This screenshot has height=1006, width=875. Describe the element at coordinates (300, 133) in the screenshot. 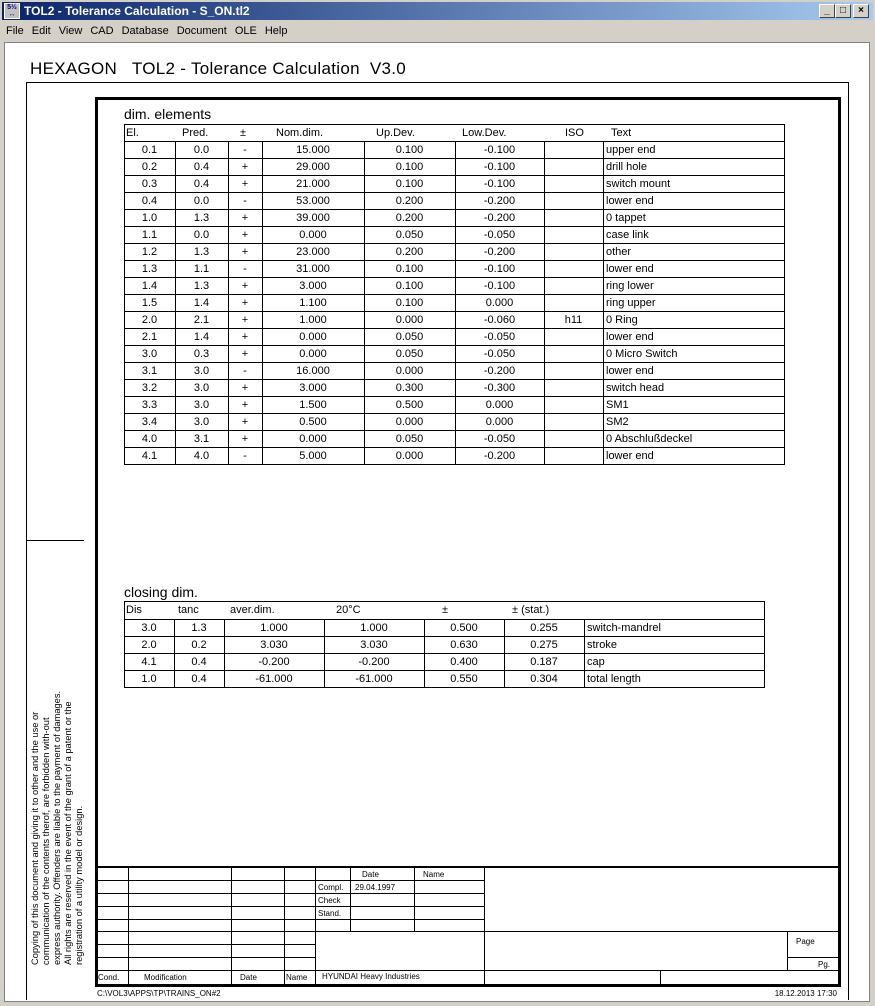

I see `column-header: Nom.dim.` at that location.